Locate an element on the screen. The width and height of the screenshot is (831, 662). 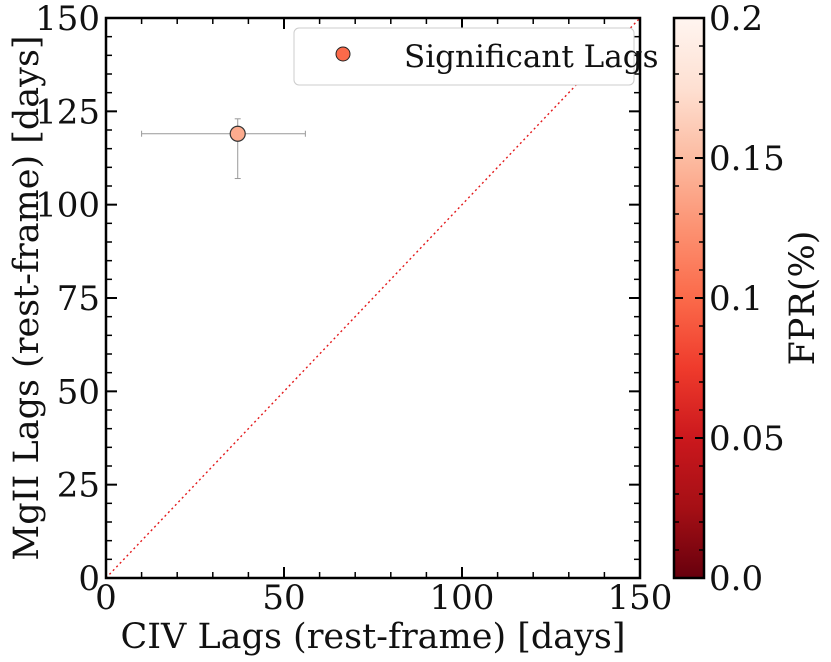
colorbar-tick-label: 0.0 is located at coordinates (736, 579).